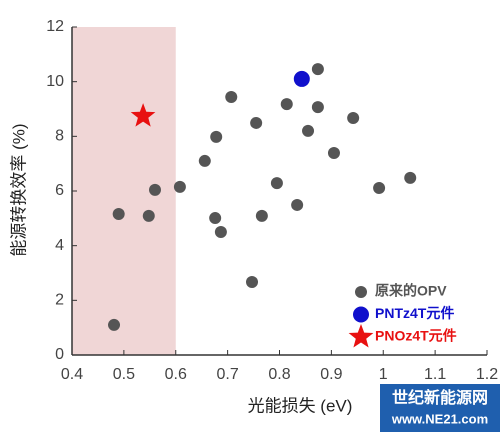 This screenshot has height=432, width=500. What do you see at coordinates (55, 26) in the screenshot?
I see `y-tick-label: 12` at bounding box center [55, 26].